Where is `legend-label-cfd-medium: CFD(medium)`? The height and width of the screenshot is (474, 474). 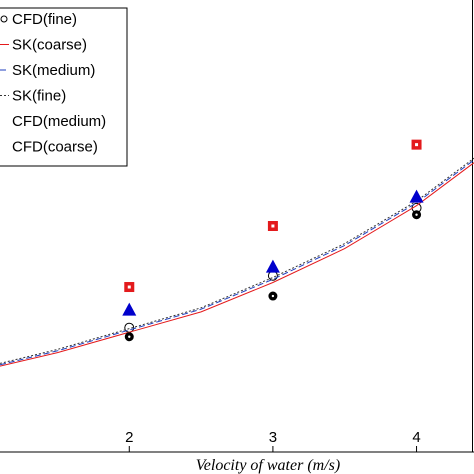
legend-label-cfd-medium: CFD(medium) is located at coordinates (59, 121).